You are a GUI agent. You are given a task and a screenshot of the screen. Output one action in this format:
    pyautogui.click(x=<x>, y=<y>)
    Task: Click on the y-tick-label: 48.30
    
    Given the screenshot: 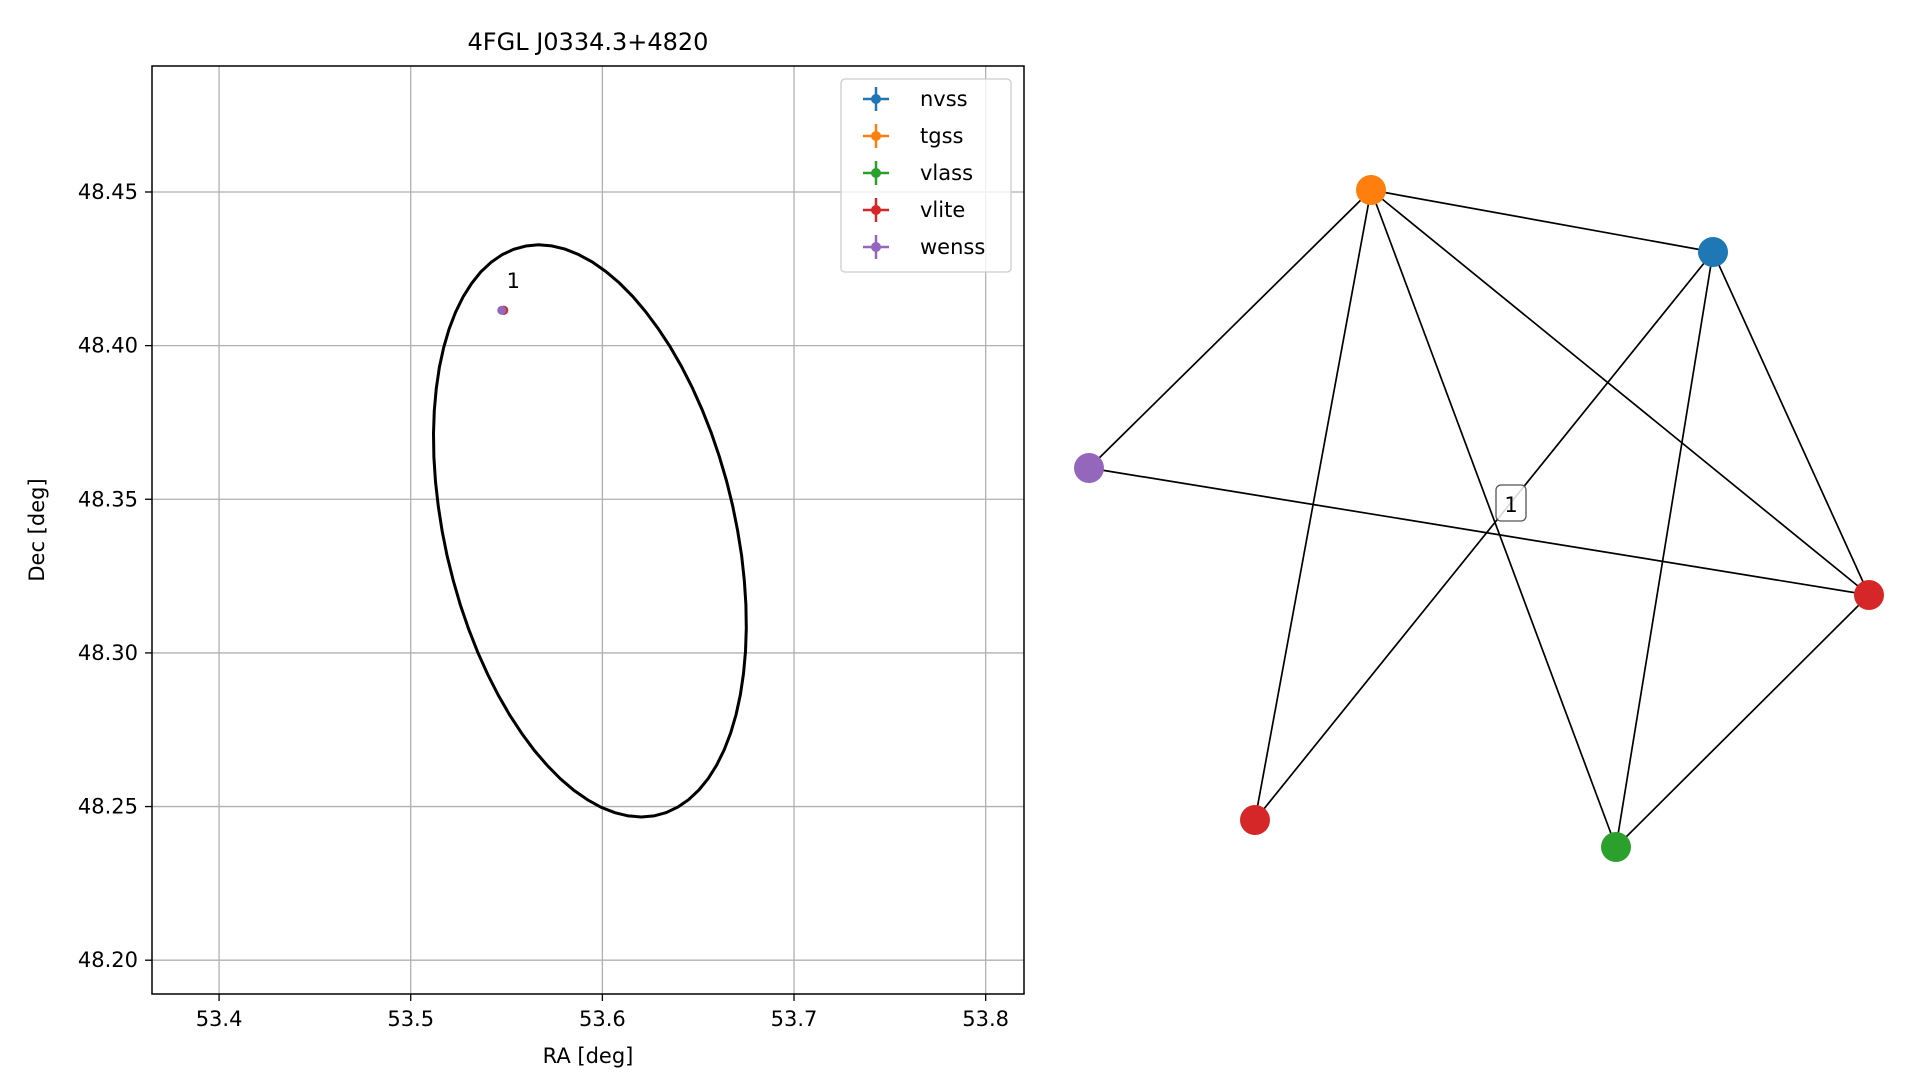 What is the action you would take?
    pyautogui.click(x=108, y=653)
    